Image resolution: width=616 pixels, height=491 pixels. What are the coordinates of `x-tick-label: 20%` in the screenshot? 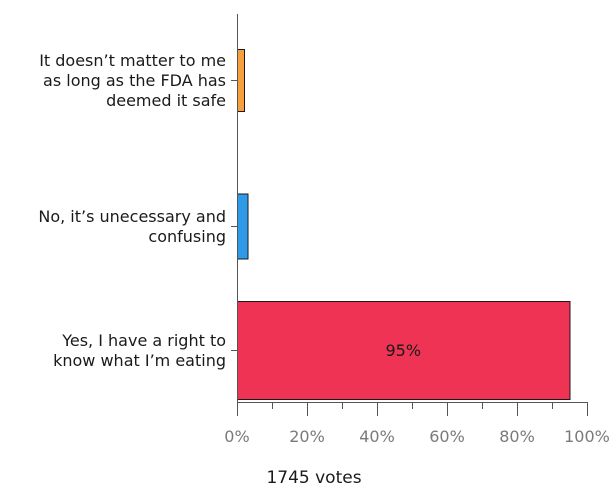 It's located at (307, 436).